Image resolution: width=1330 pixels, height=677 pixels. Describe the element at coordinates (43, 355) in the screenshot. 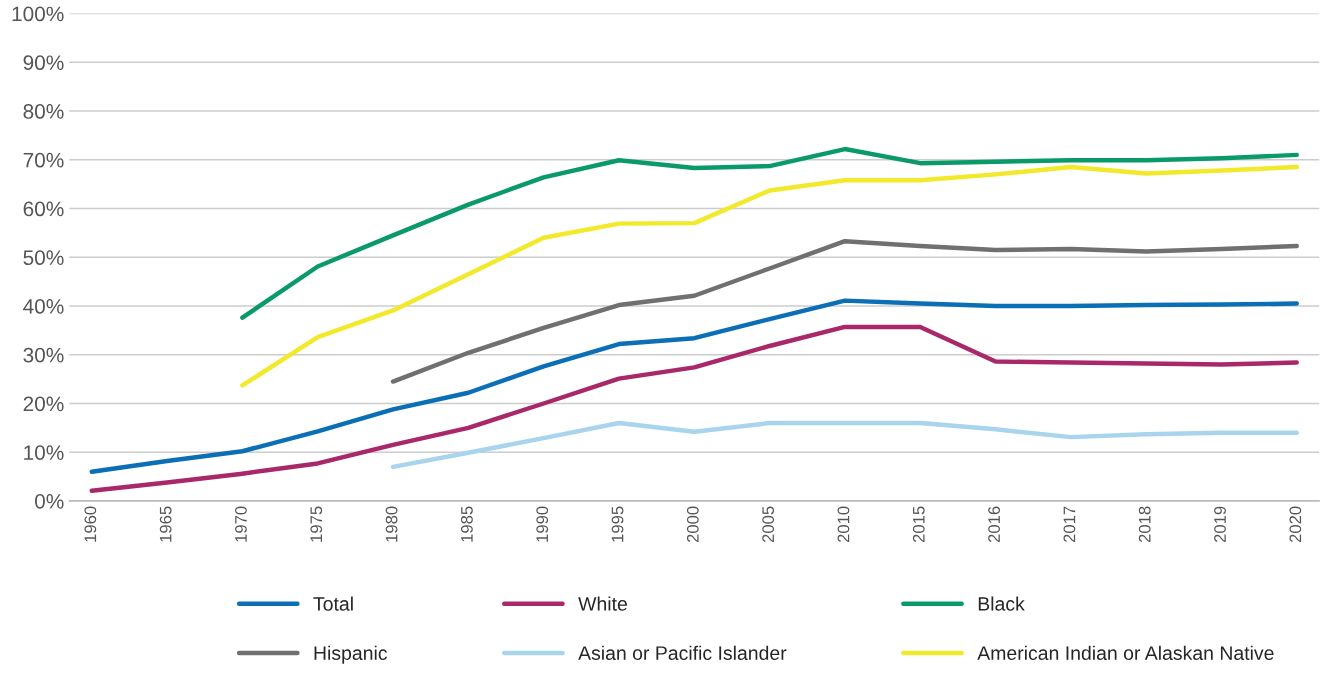

I see `y-tick-label: 30%` at that location.